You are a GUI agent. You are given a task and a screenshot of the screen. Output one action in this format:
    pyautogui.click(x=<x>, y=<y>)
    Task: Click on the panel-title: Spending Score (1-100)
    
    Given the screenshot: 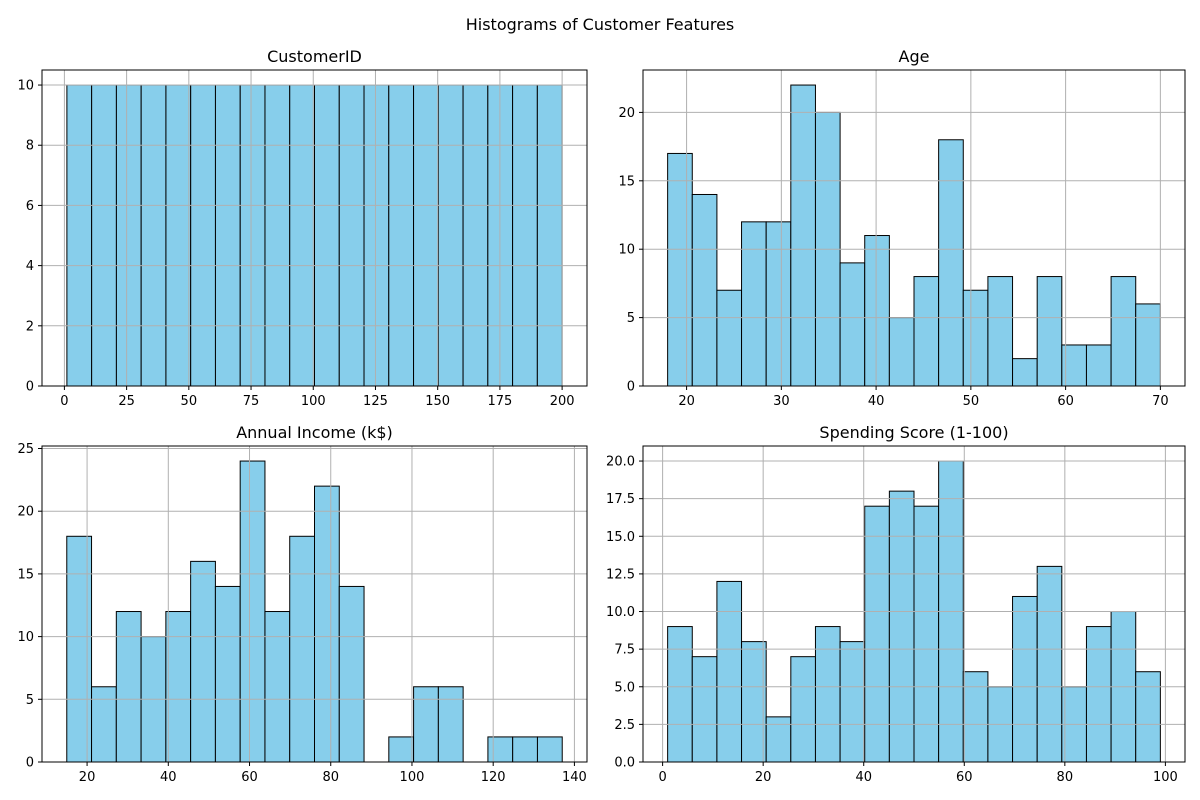 What is the action you would take?
    pyautogui.click(x=913, y=432)
    